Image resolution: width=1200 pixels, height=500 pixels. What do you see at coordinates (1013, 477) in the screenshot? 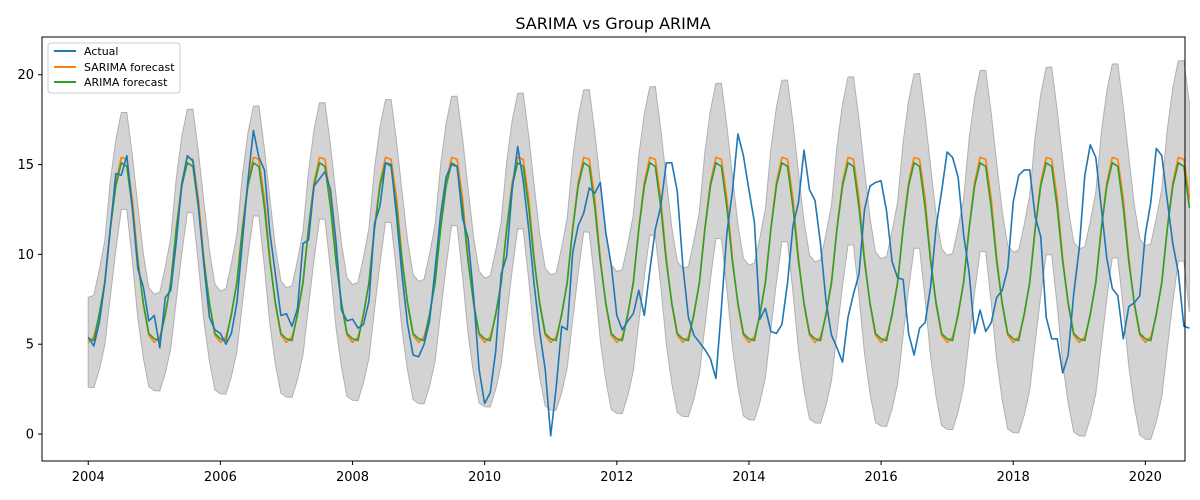
I see `x-tick-label: 2018` at bounding box center [1013, 477].